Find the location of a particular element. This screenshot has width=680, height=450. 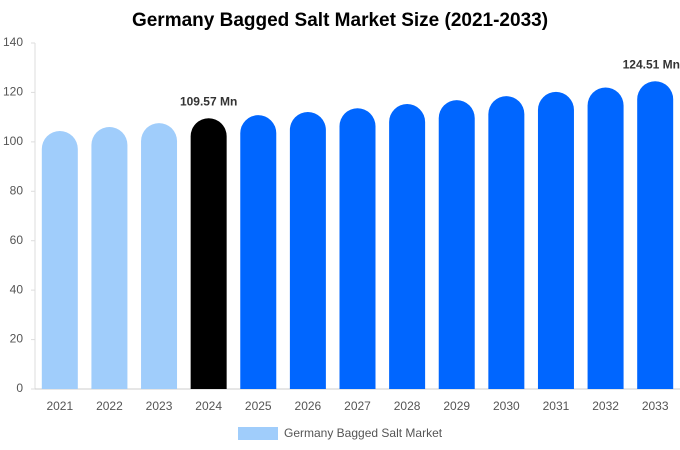

x-tick-label: 2030 is located at coordinates (506, 406).